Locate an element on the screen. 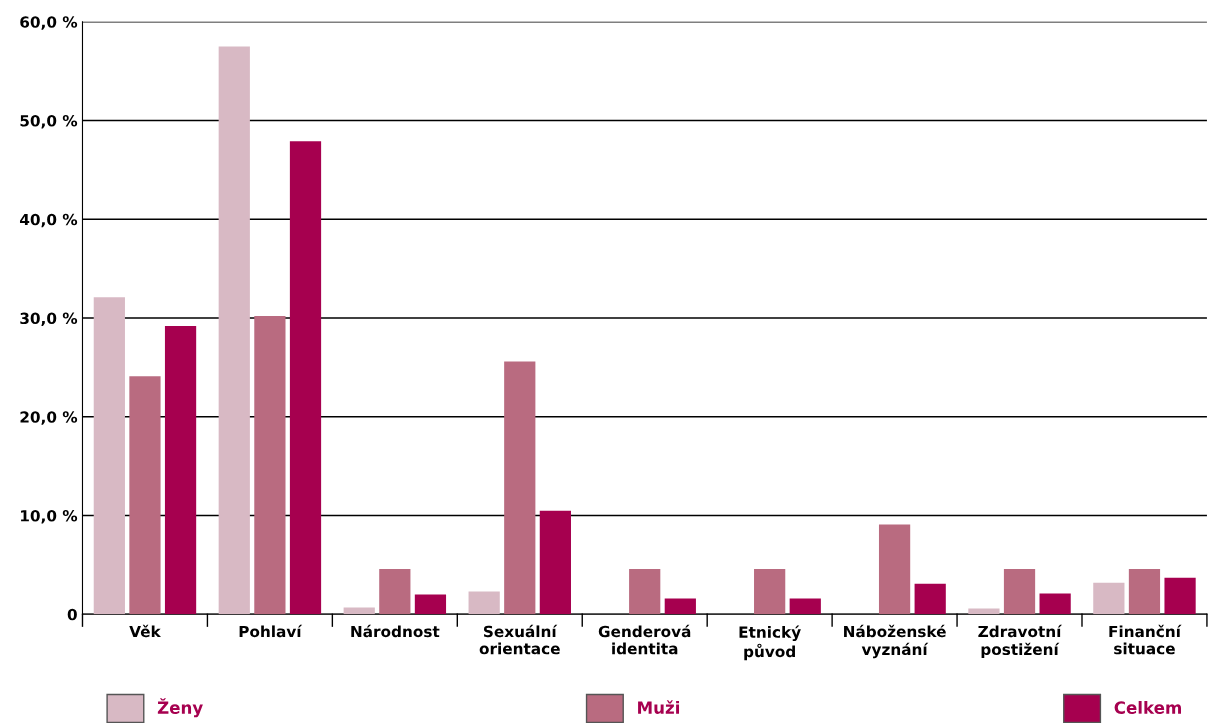 The height and width of the screenshot is (727, 1213). x-tick-label: Náboženské vyznání is located at coordinates (895, 641).